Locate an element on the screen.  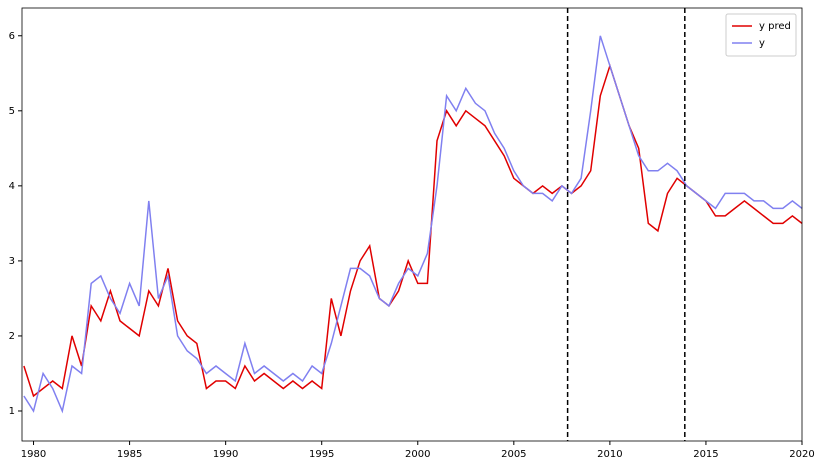
x-tick-label: 2005 is located at coordinates (513, 454).